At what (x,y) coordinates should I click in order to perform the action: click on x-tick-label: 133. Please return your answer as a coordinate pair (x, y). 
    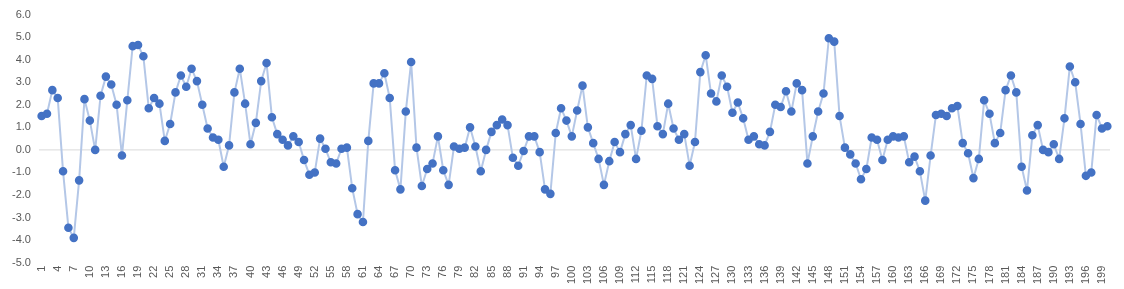
    Looking at the image, I should click on (747, 275).